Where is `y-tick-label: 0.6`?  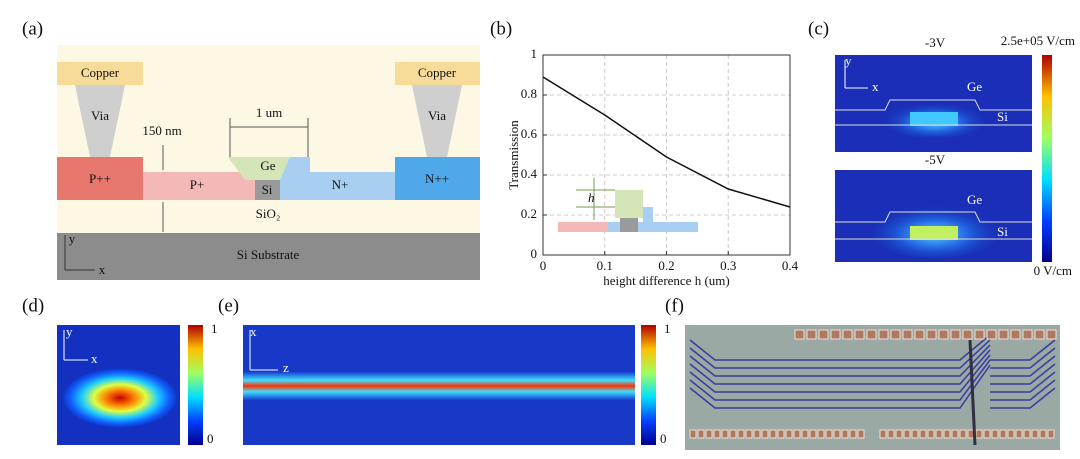 y-tick-label: 0.6 is located at coordinates (529, 133).